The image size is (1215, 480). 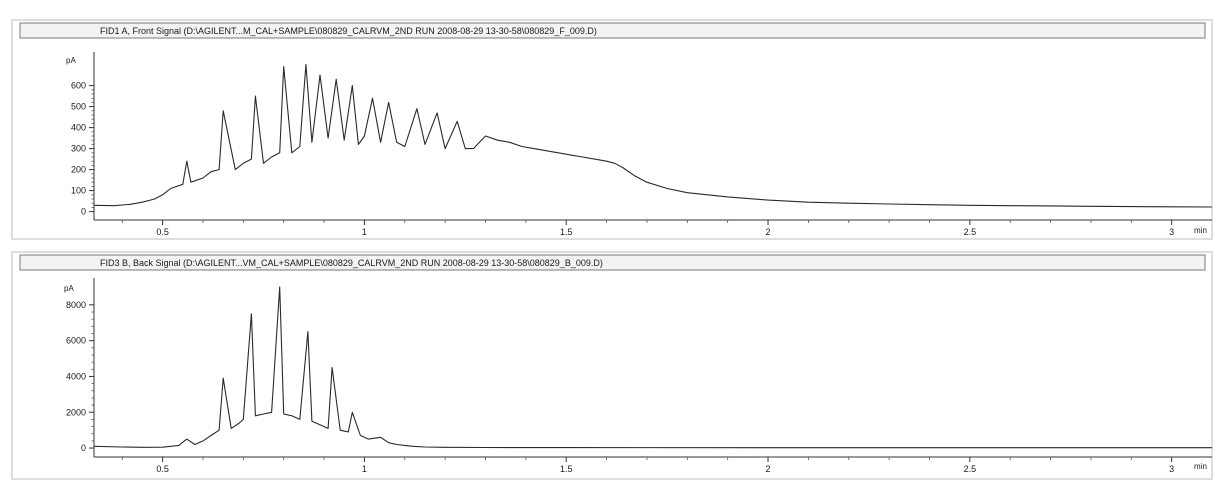 What do you see at coordinates (76, 412) in the screenshot?
I see `back-y-tick-label: 2000` at bounding box center [76, 412].